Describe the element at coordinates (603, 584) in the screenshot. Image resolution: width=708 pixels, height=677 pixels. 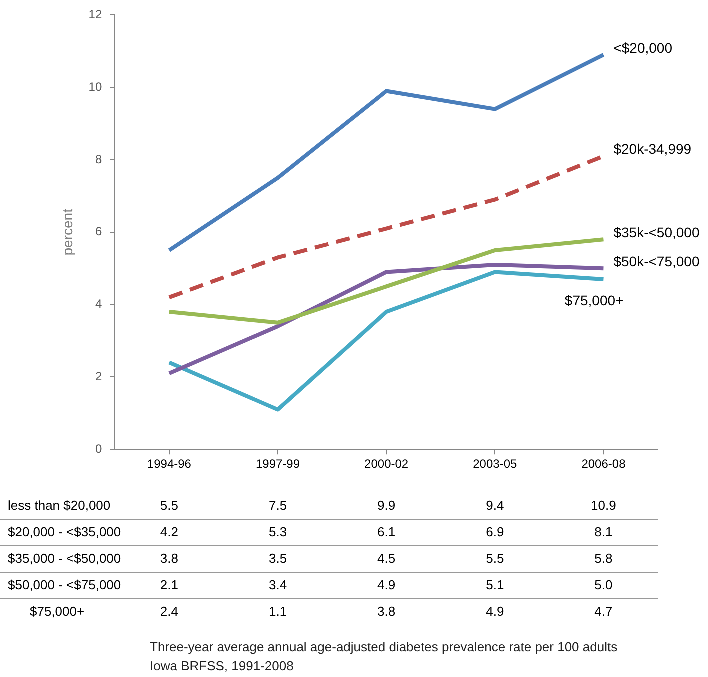
I see `data-label: 5.0` at that location.